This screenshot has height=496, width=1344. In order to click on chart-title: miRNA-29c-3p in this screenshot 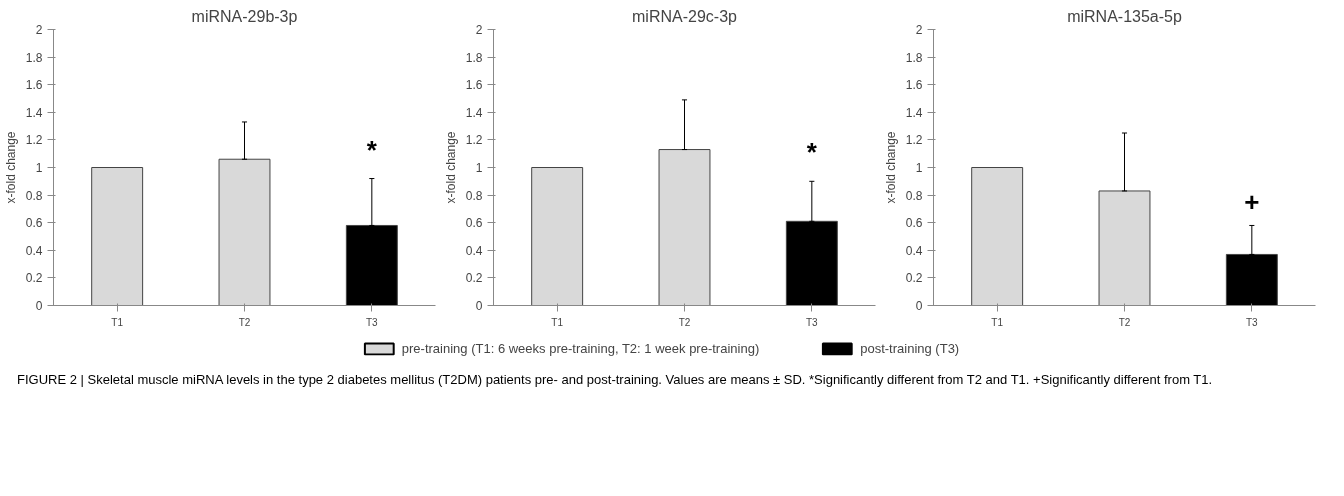, I will do `click(685, 16)`.